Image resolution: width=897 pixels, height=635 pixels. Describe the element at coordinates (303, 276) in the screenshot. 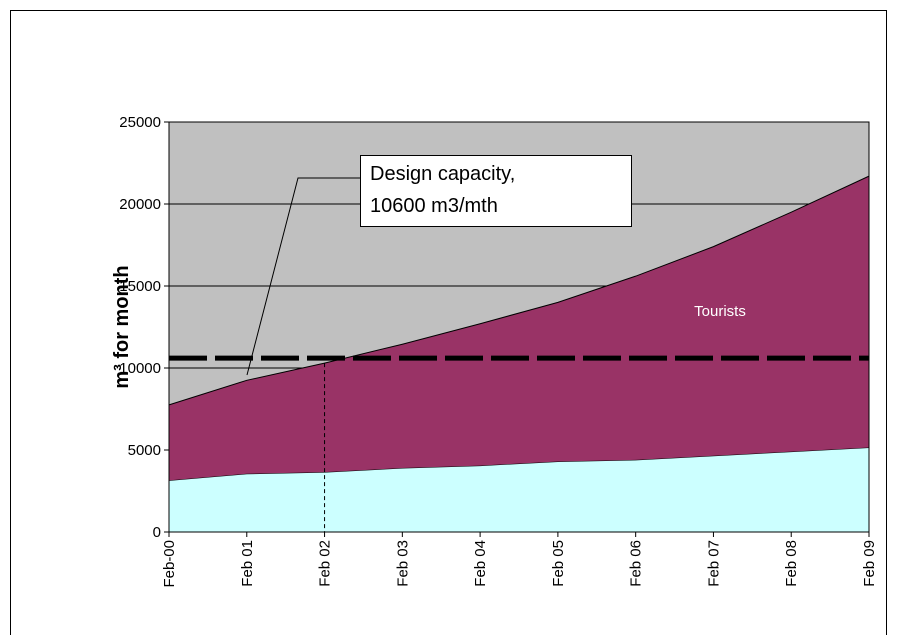

I see `callout-leader` at that location.